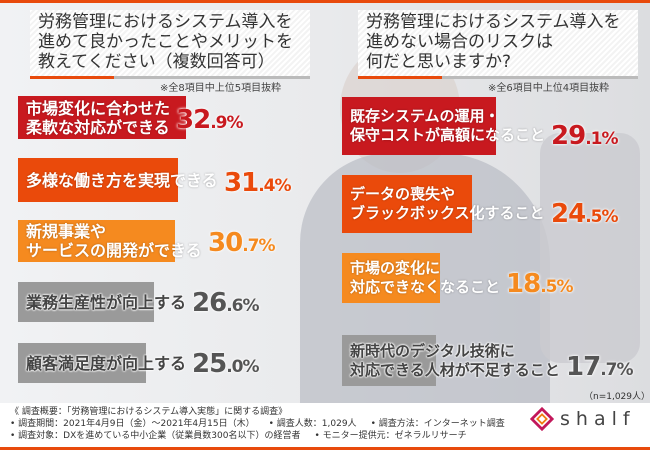  What do you see at coordinates (583, 419) in the screenshot?
I see `shalf-logo: shalf` at bounding box center [583, 419].